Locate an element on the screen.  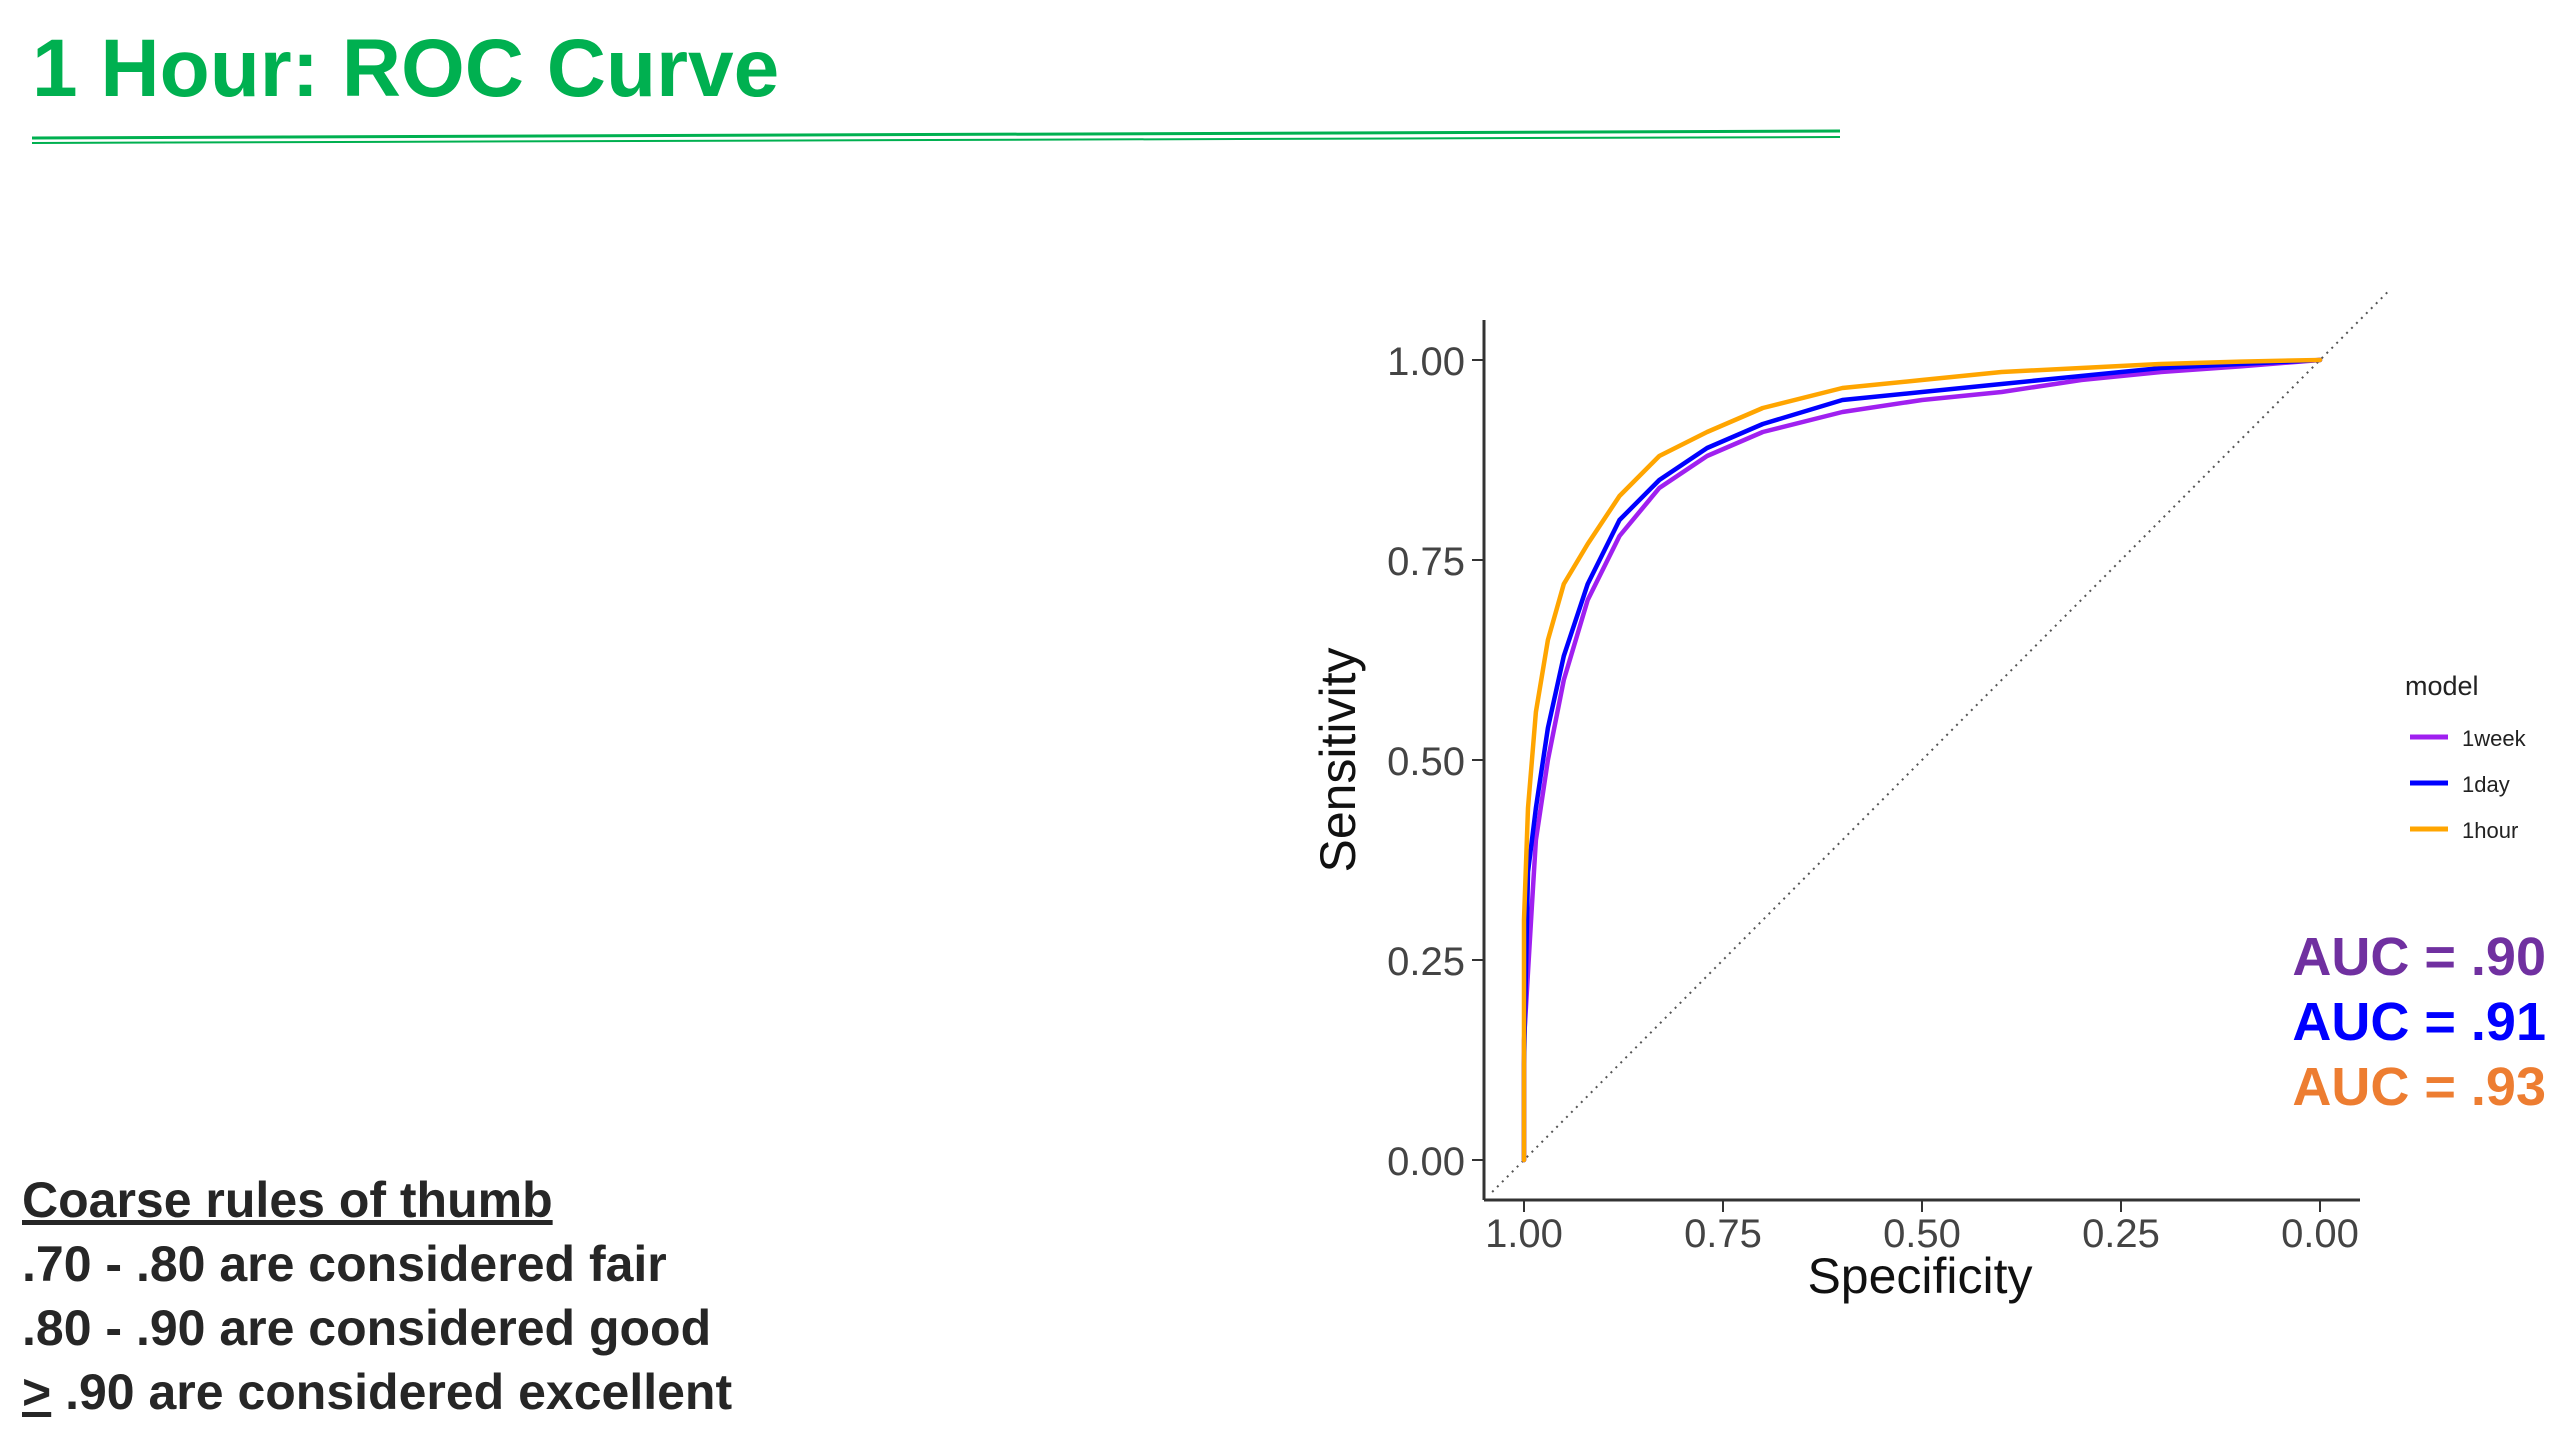
x-tick-label: 0.50 is located at coordinates (1922, 1234).